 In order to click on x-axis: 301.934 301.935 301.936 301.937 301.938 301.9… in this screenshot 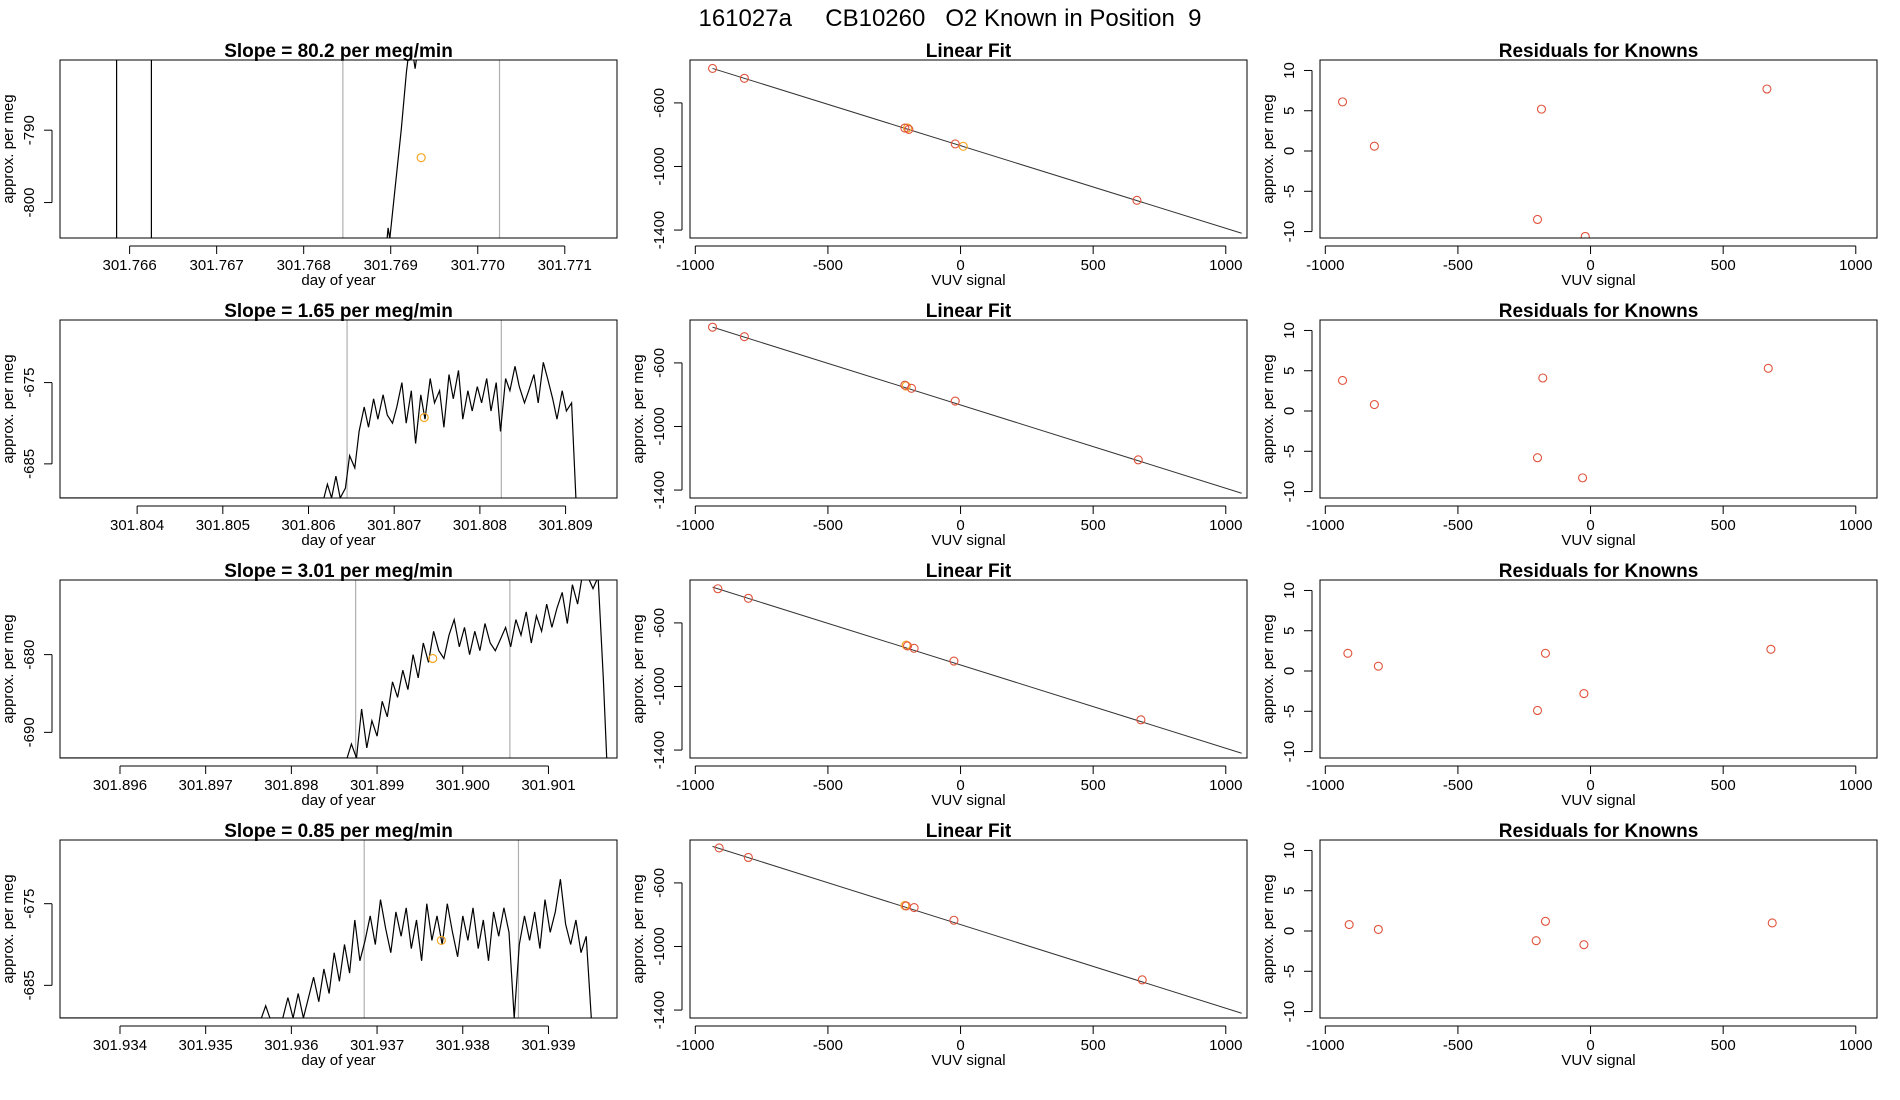, I will do `click(334, 1039)`.